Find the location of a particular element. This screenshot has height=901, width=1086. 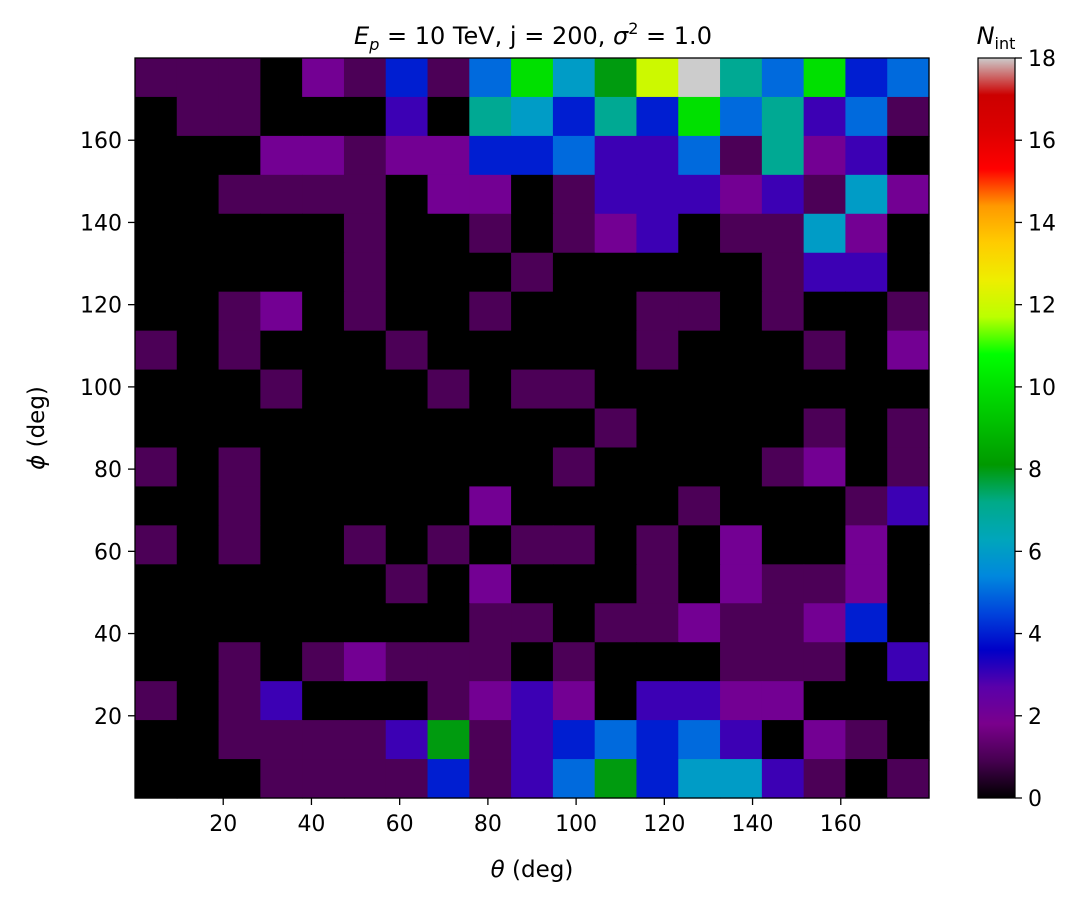

x-tick-label: 160 is located at coordinates (841, 824).